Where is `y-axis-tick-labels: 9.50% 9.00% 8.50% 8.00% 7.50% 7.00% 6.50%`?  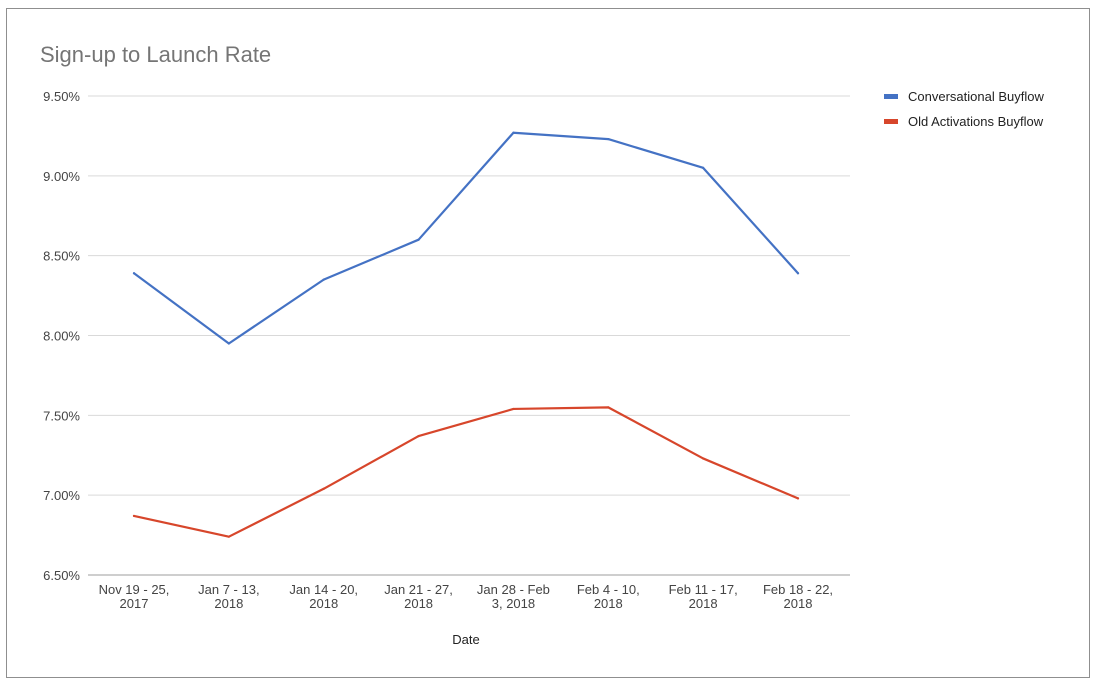 y-axis-tick-labels: 9.50% 9.00% 8.50% 8.00% 7.50% 7.00% 6.50% is located at coordinates (61, 336).